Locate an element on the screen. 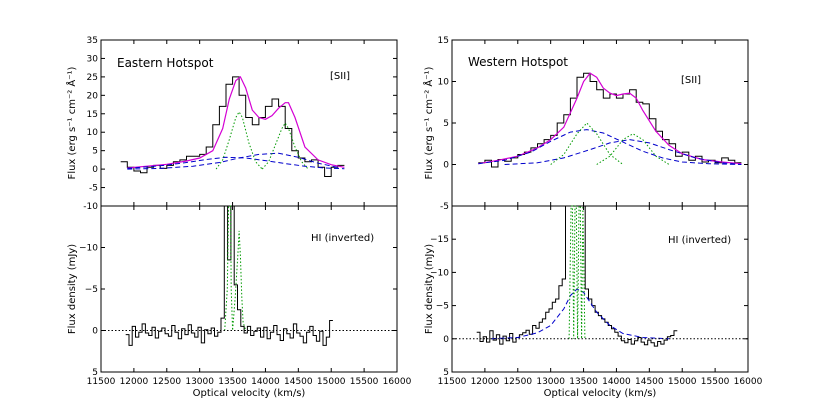 The height and width of the screenshot is (415, 830). left-sii-label: [SII] is located at coordinates (340, 76).